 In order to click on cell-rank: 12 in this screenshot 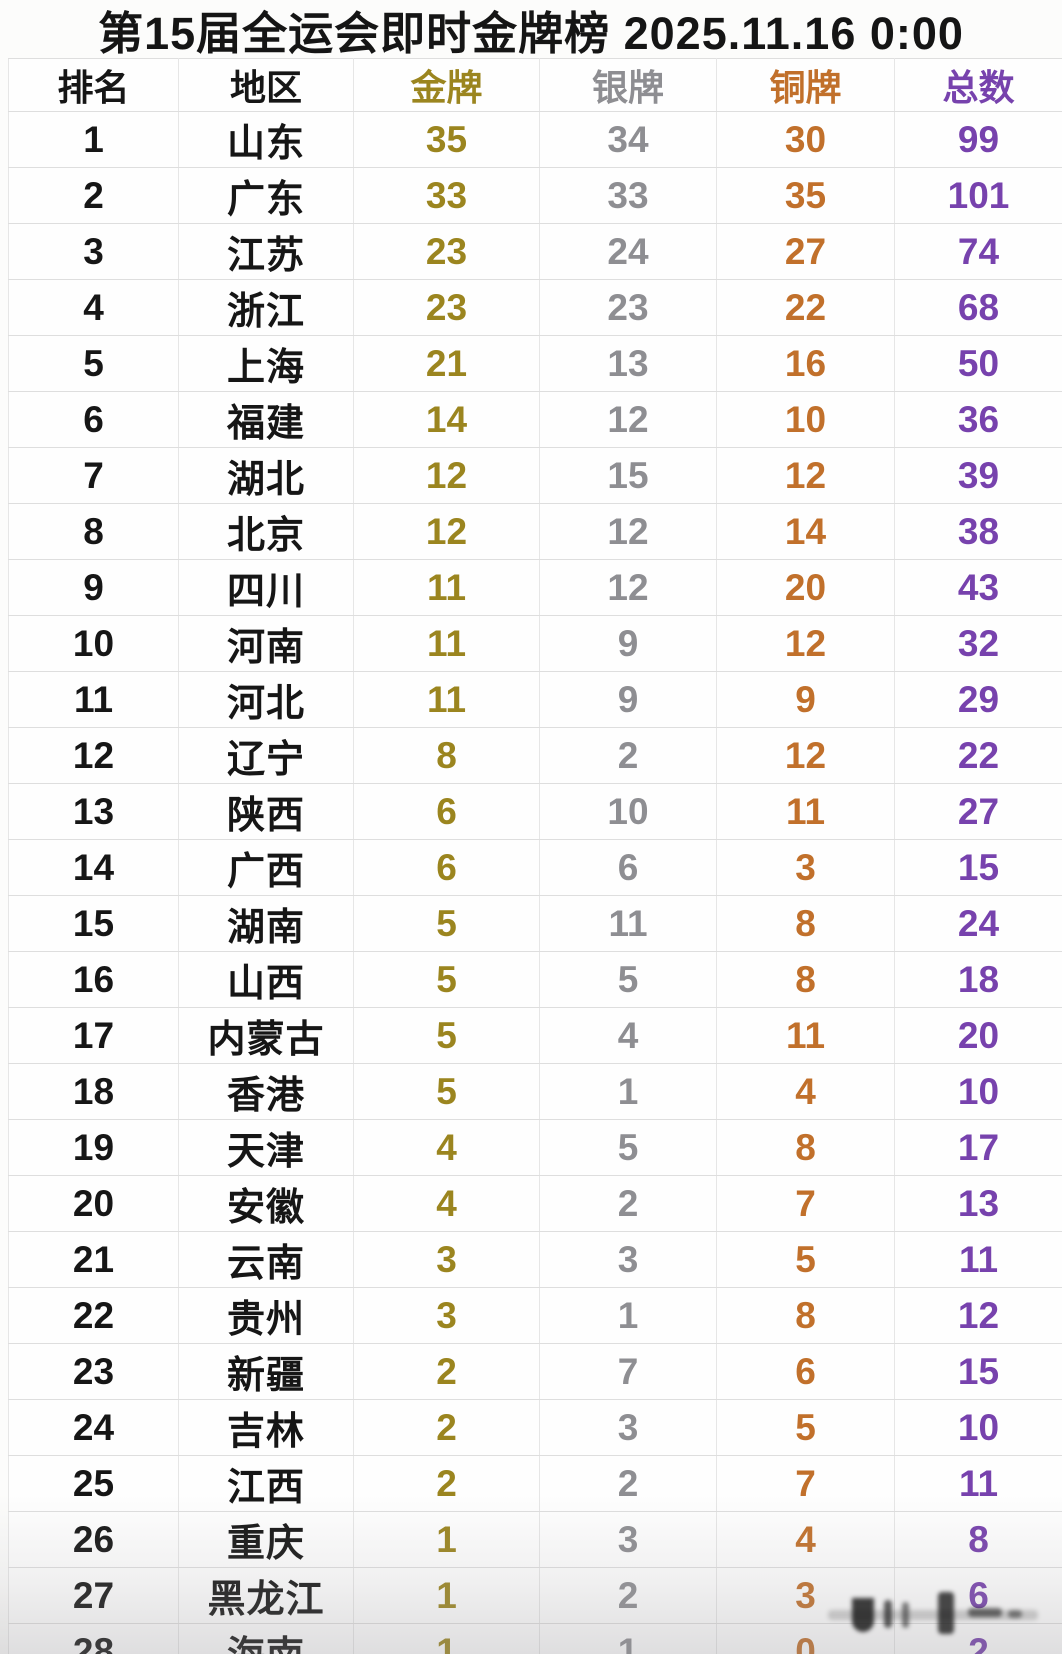, I will do `click(93, 755)`.